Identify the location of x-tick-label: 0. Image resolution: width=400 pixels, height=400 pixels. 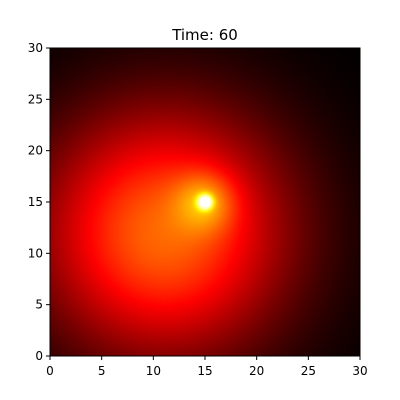
(50, 371).